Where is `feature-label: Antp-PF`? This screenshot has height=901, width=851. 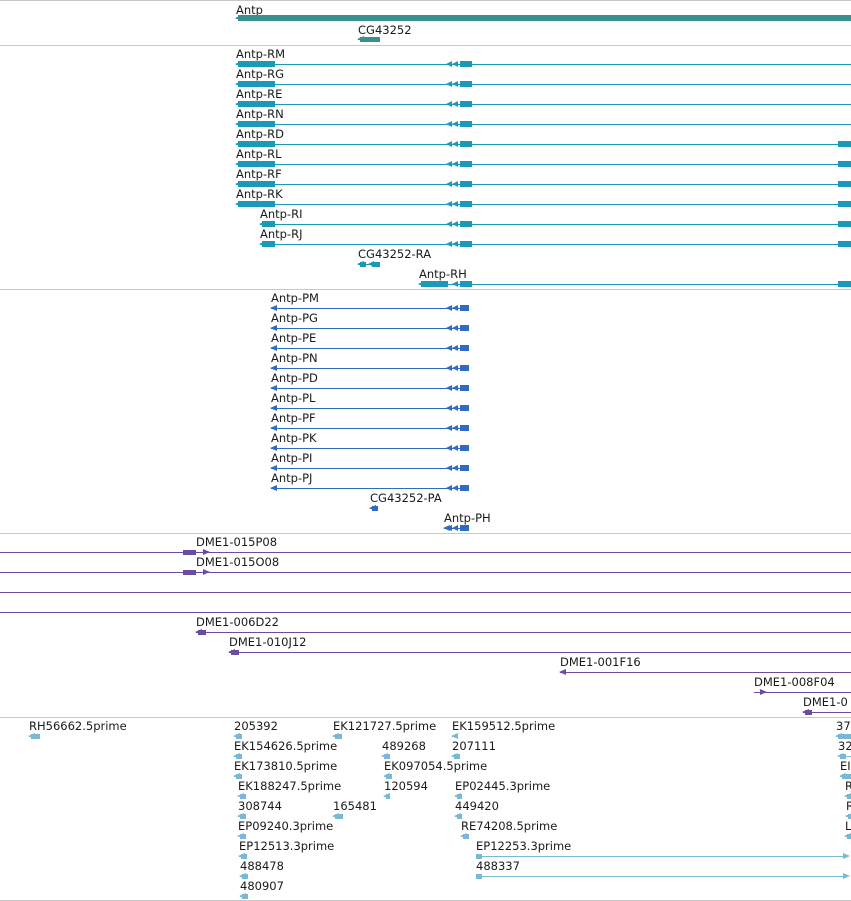 feature-label: Antp-PF is located at coordinates (293, 418).